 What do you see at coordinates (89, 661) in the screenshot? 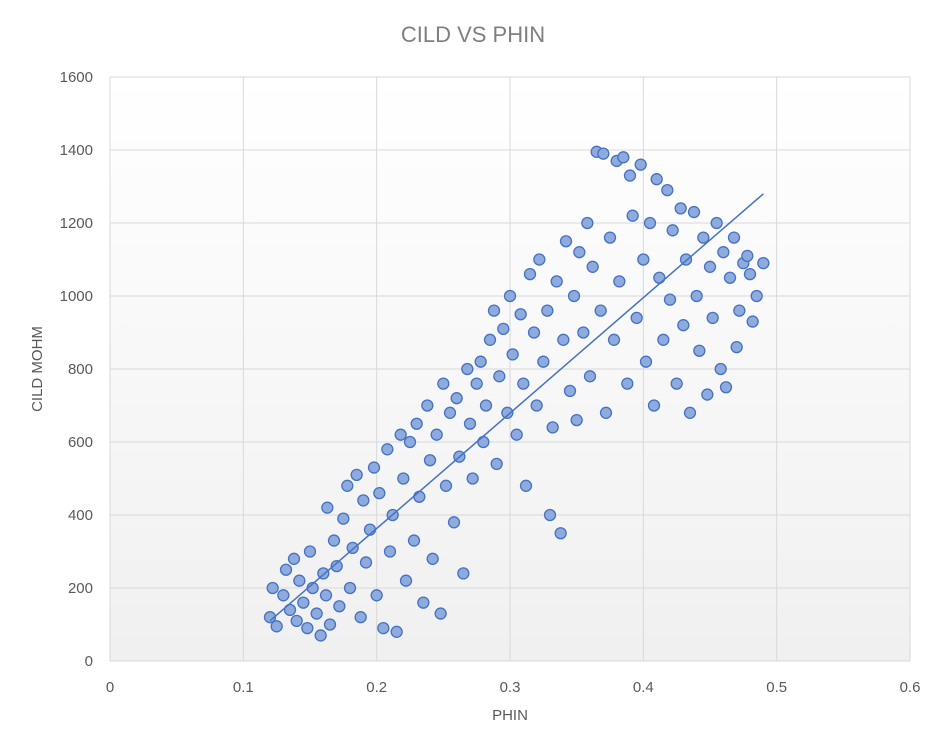
I see `y-tick-label: 0` at bounding box center [89, 661].